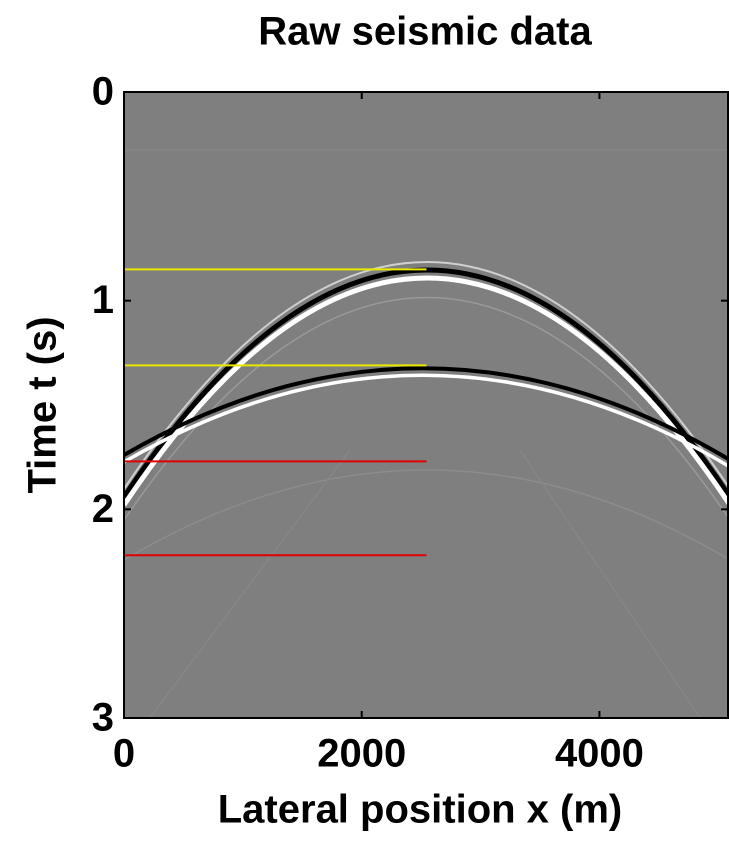 Image resolution: width=729 pixels, height=841 pixels. I want to click on x-tick-label: 2000, so click(361, 754).